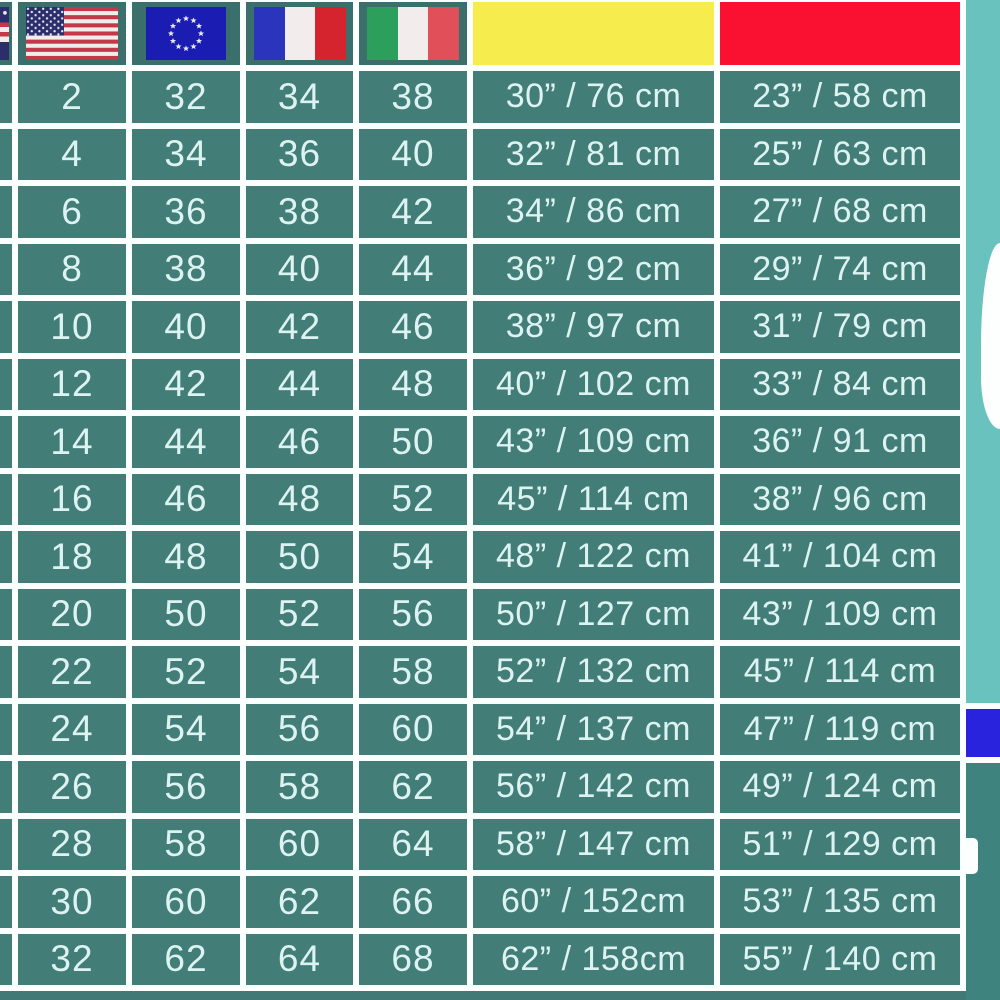 The width and height of the screenshot is (1000, 1000). What do you see at coordinates (186, 97) in the screenshot?
I see `eu-size-cell: 32` at bounding box center [186, 97].